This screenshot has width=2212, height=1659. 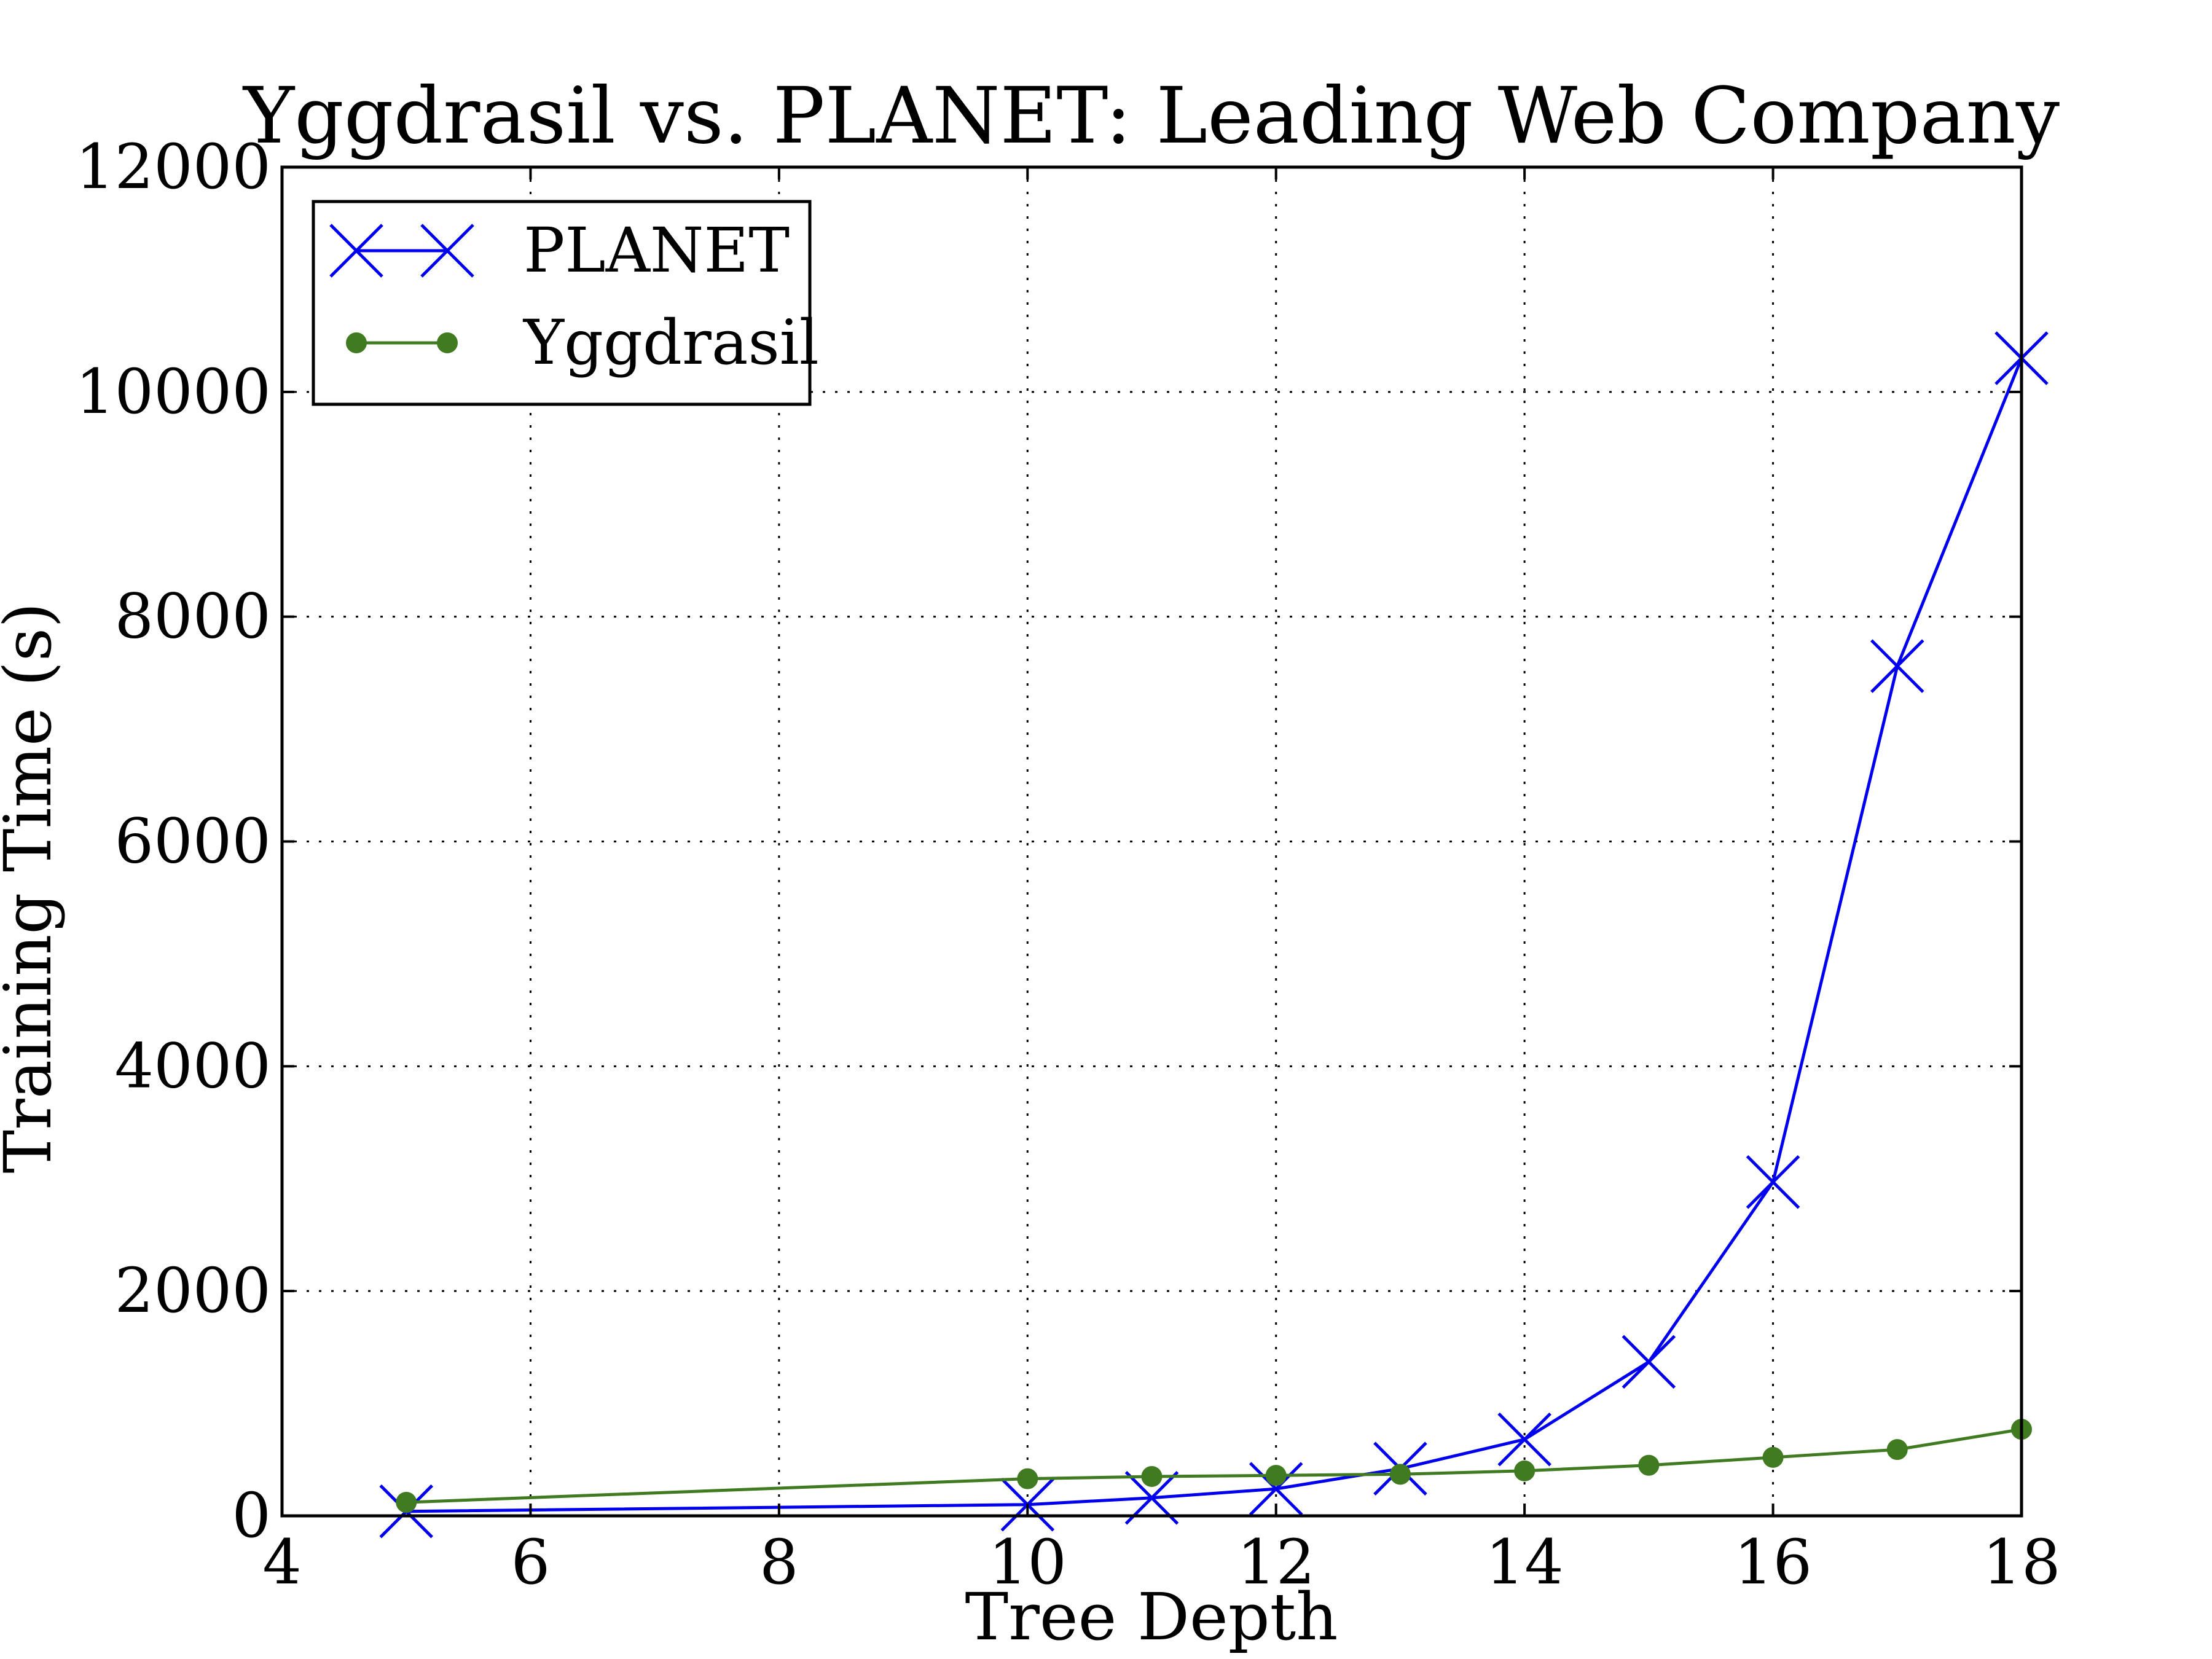 What do you see at coordinates (173, 167) in the screenshot?
I see `y-tick-label: 12000` at bounding box center [173, 167].